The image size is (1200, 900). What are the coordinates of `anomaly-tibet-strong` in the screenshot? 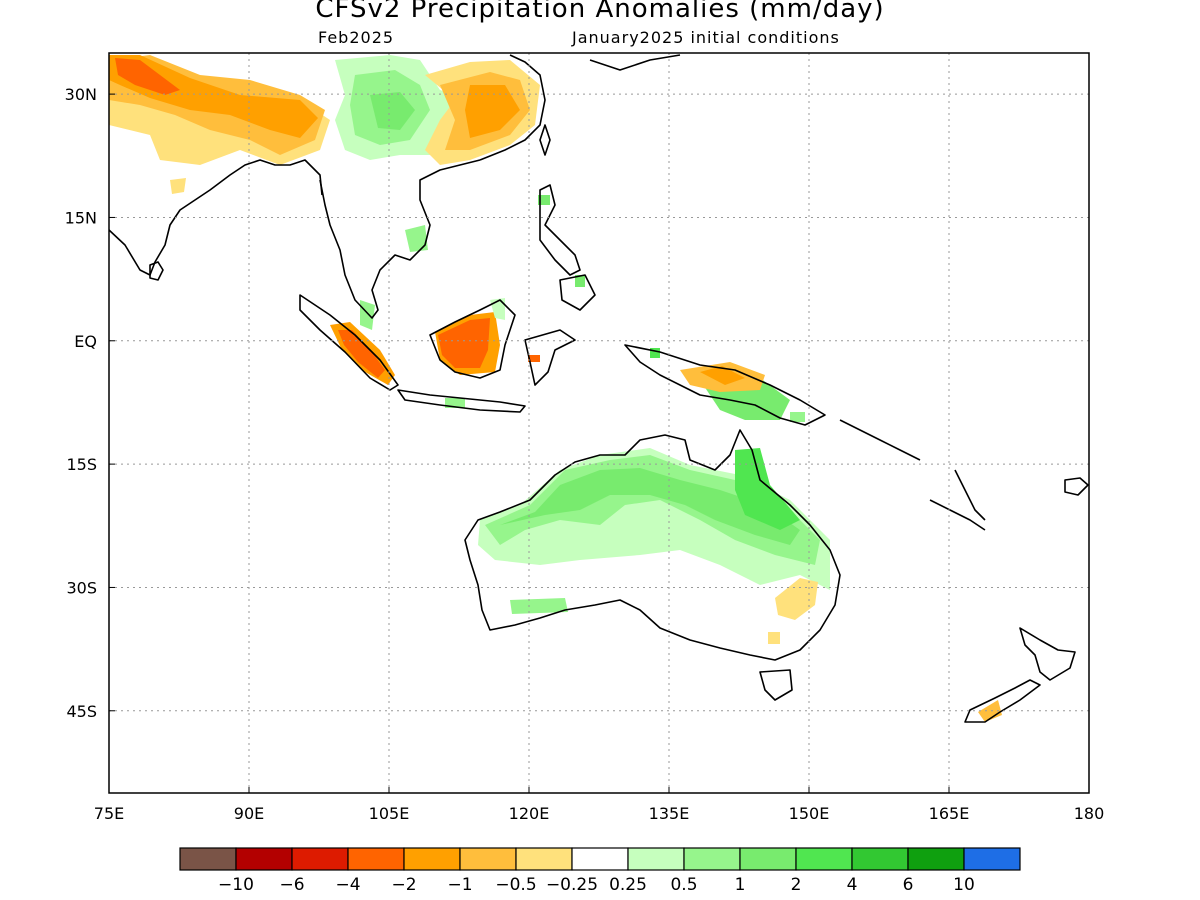 It's located at (392, 111).